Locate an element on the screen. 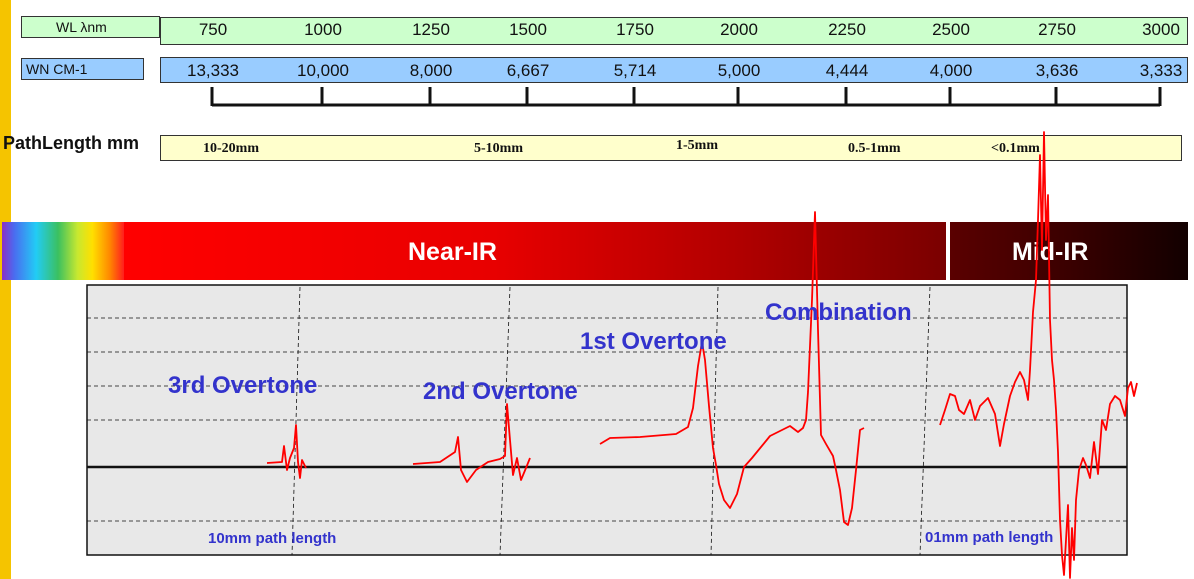 Image resolution: width=1194 pixels, height=579 pixels. wavelength-tick-label: 1750 is located at coordinates (635, 29).